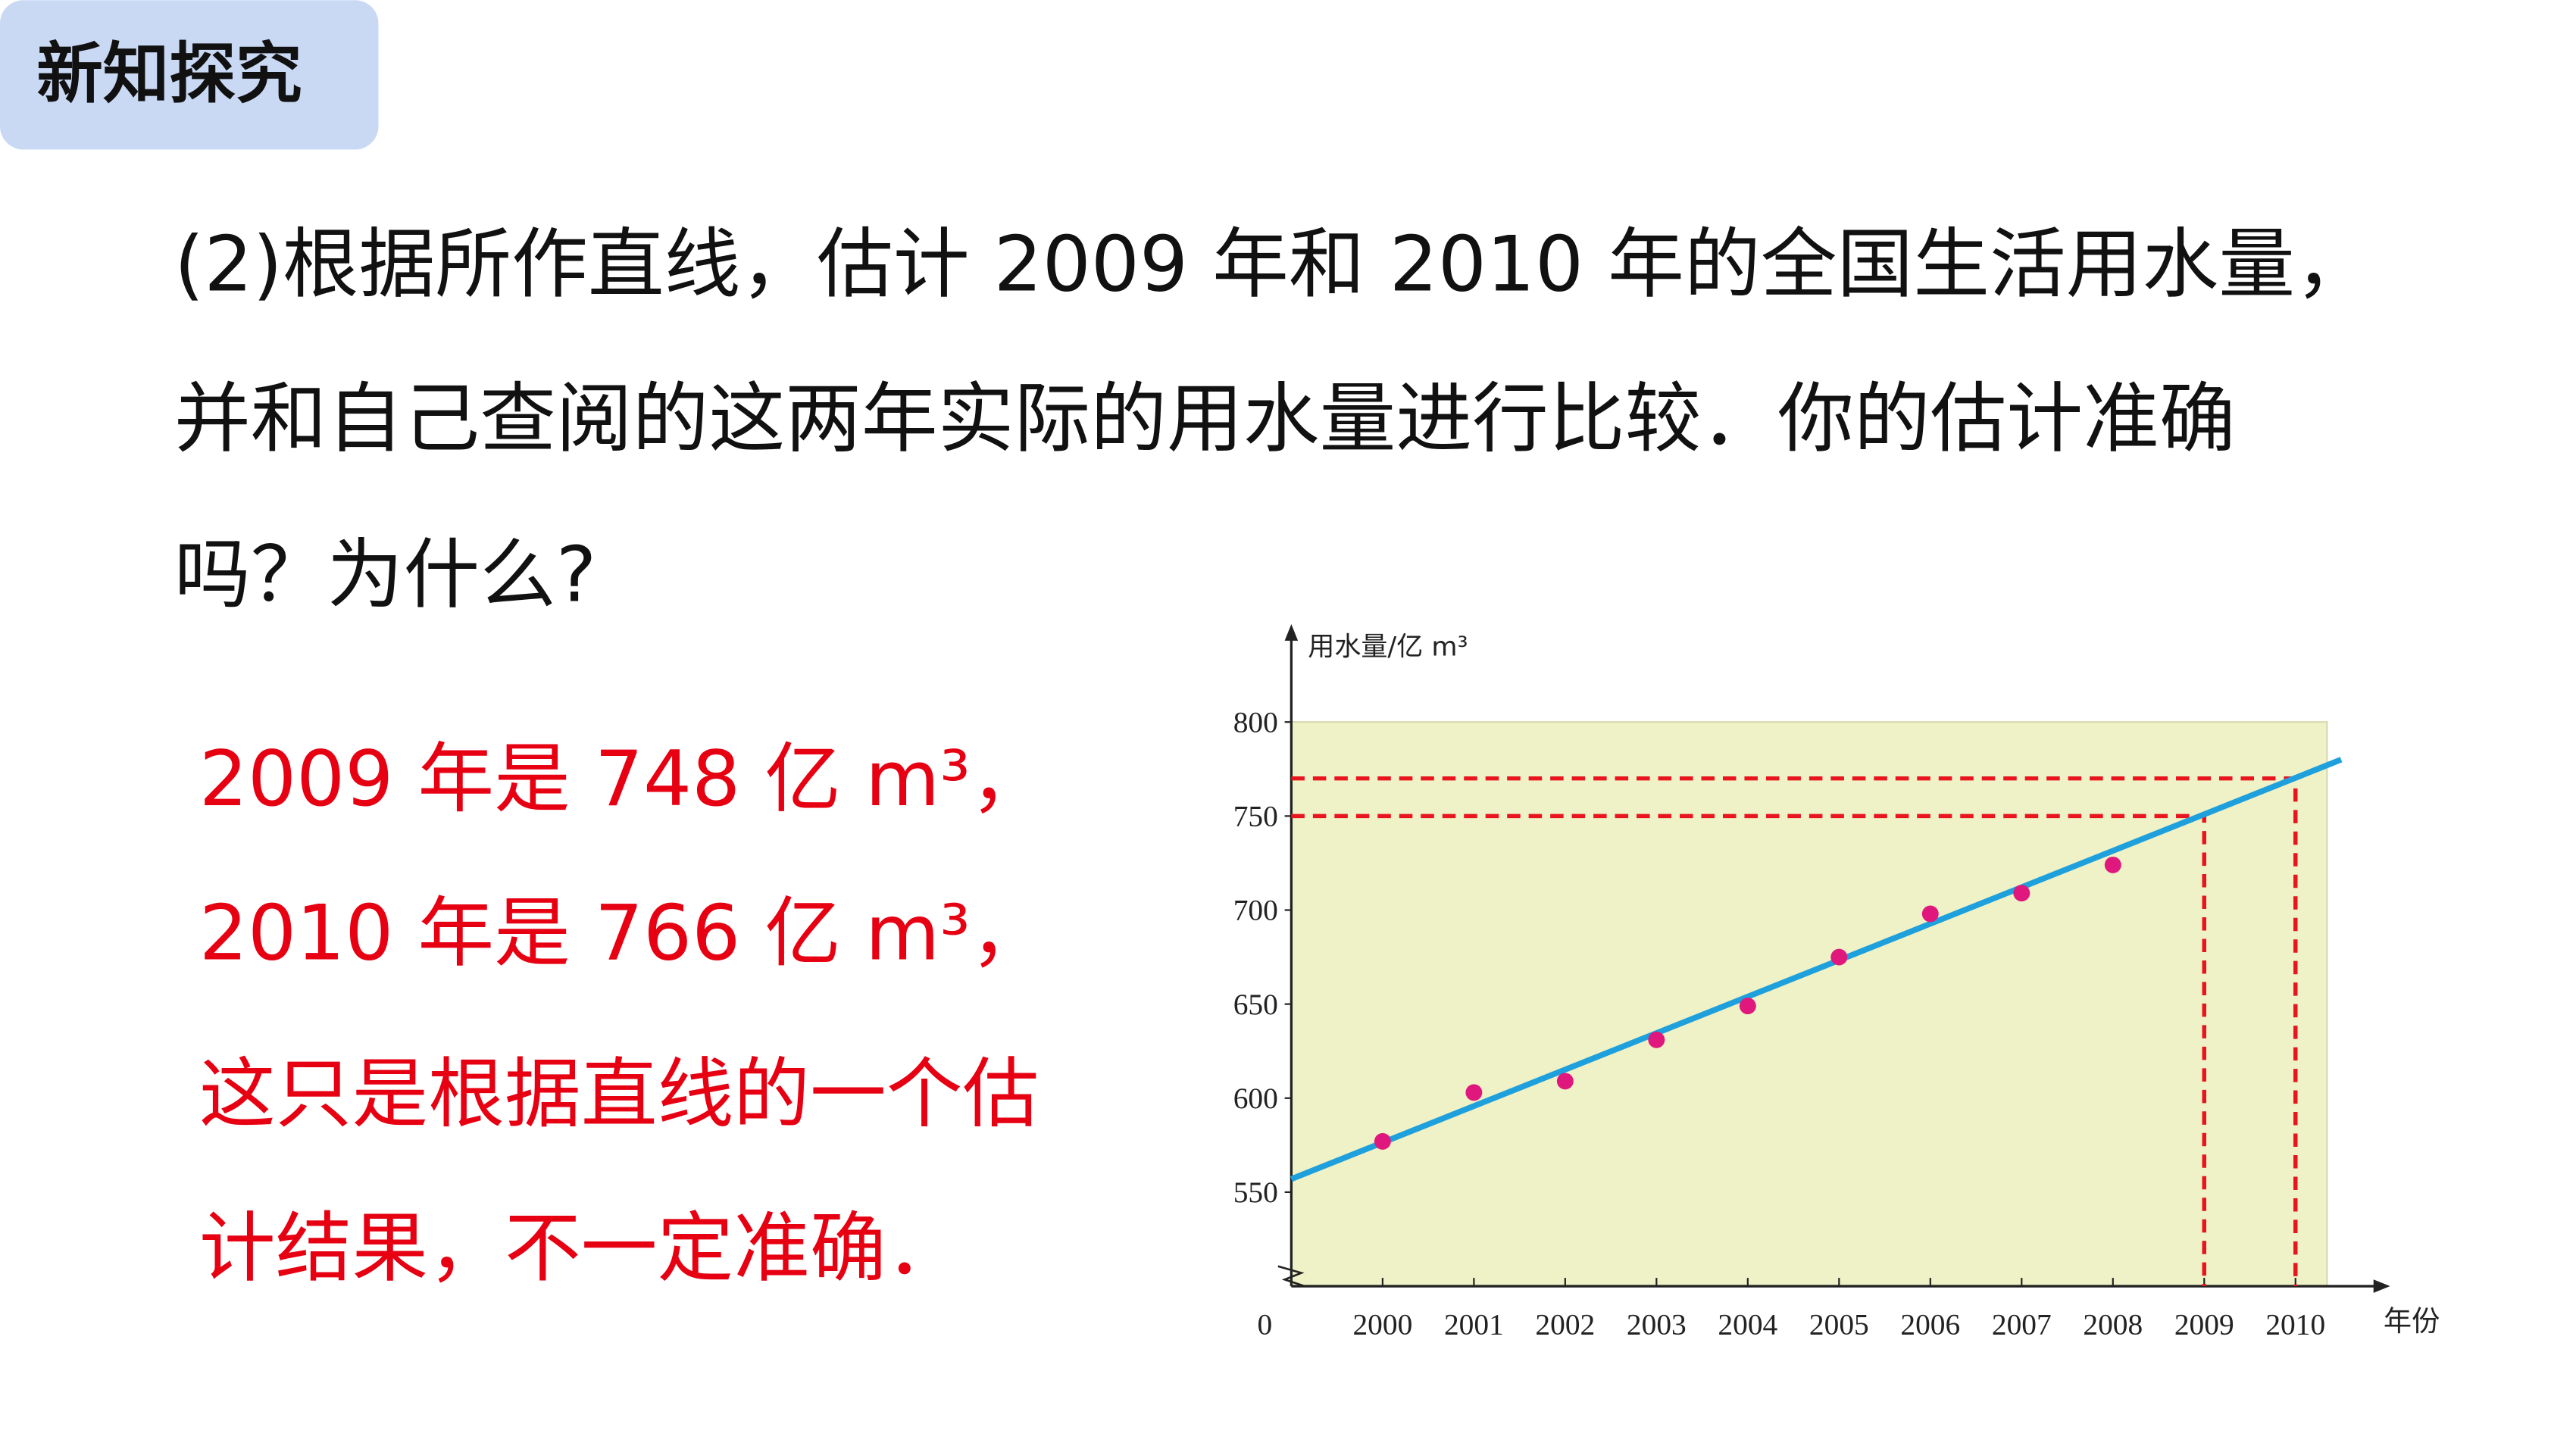 The width and height of the screenshot is (2576, 1449). Describe the element at coordinates (1817, 969) in the screenshot. I see `trend-line` at that location.